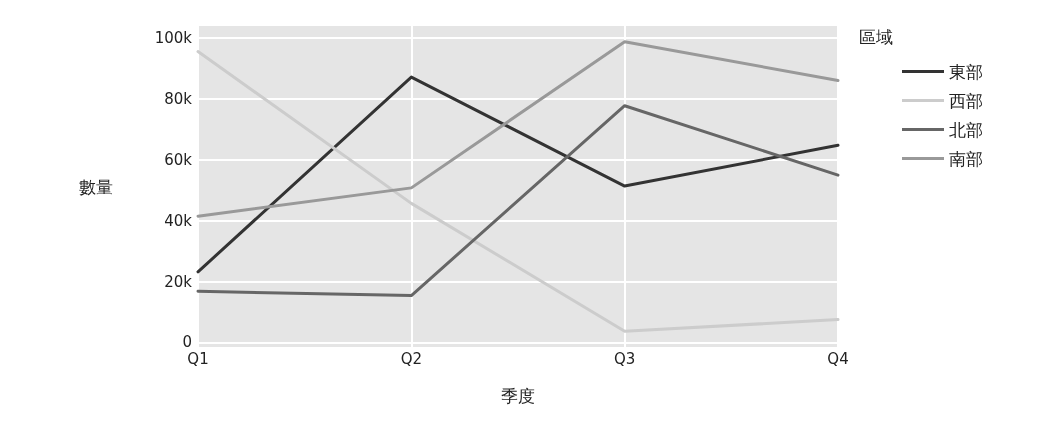 This screenshot has width=1048, height=421. Describe the element at coordinates (173, 38) in the screenshot. I see `y-tick-label: 100k` at that location.